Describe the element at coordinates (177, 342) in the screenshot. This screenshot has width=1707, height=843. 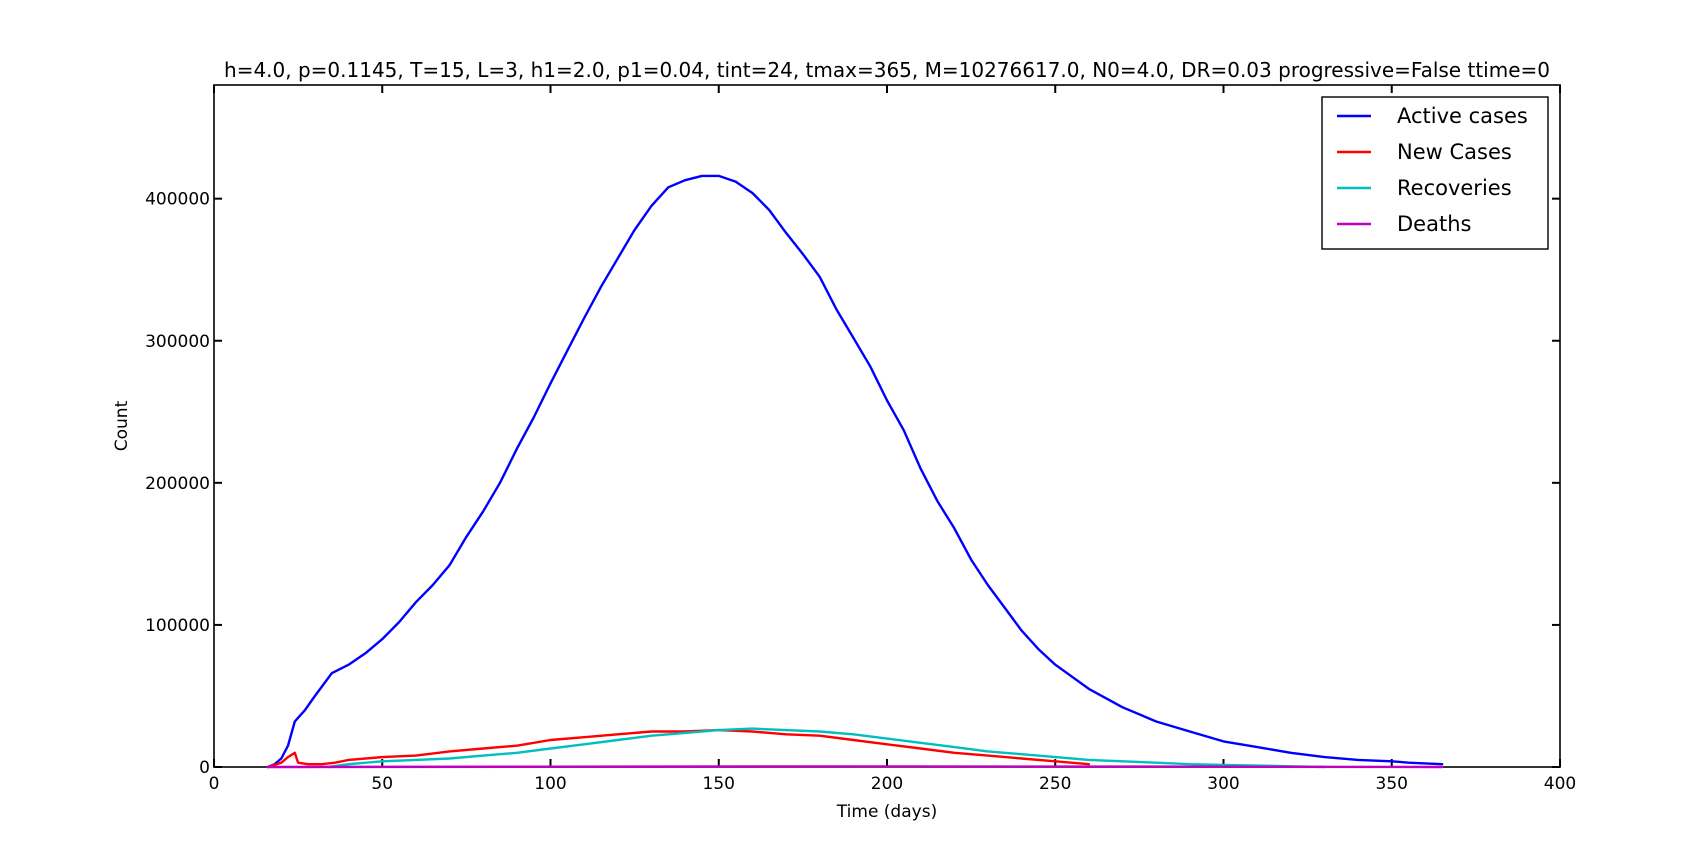
I see `y-tick-label: 300000` at that location.